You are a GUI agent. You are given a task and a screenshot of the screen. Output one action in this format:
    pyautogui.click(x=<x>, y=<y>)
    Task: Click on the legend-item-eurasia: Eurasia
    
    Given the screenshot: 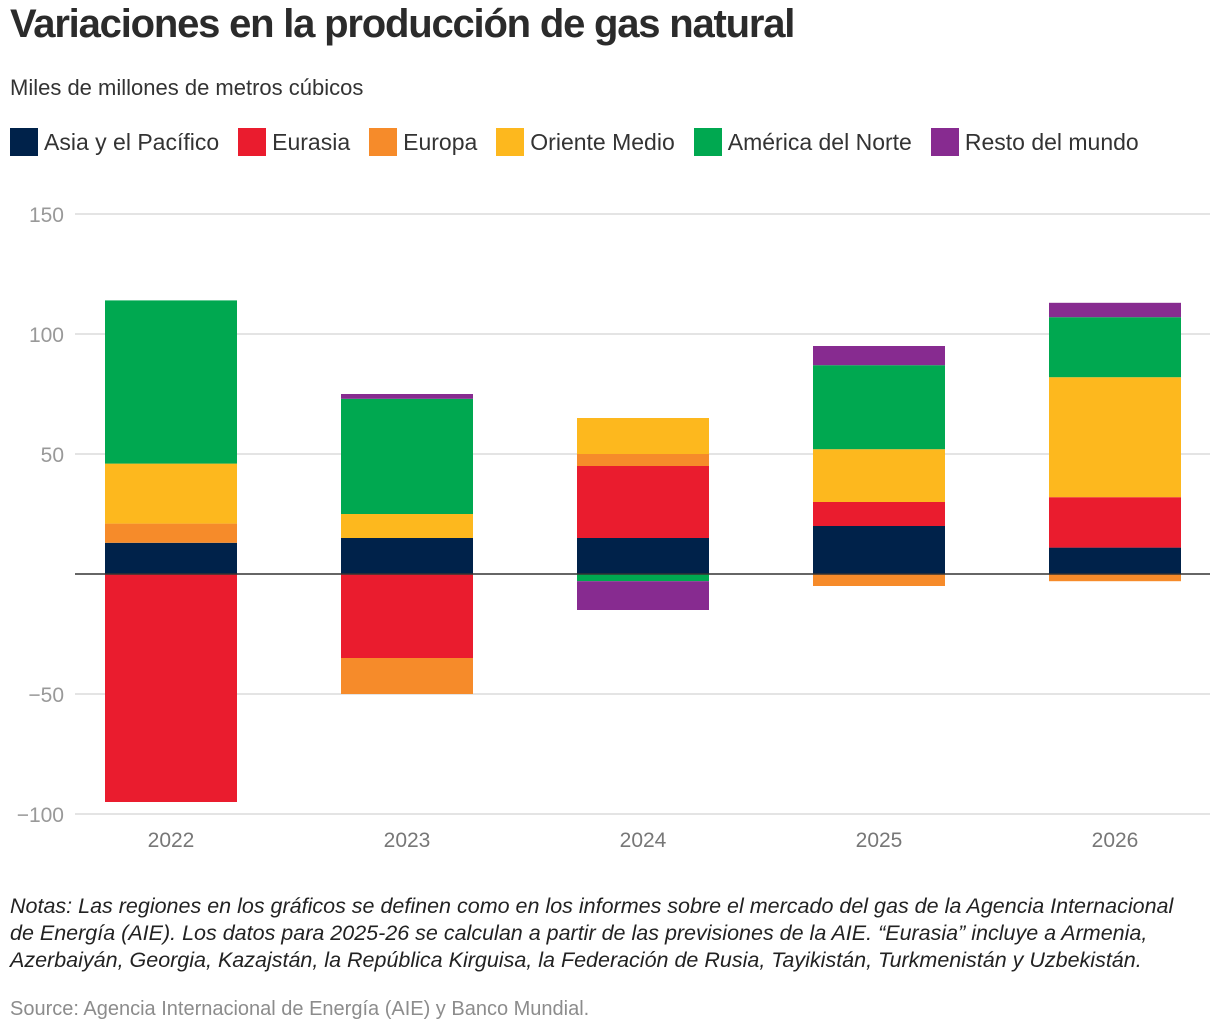 What is the action you would take?
    pyautogui.click(x=294, y=142)
    